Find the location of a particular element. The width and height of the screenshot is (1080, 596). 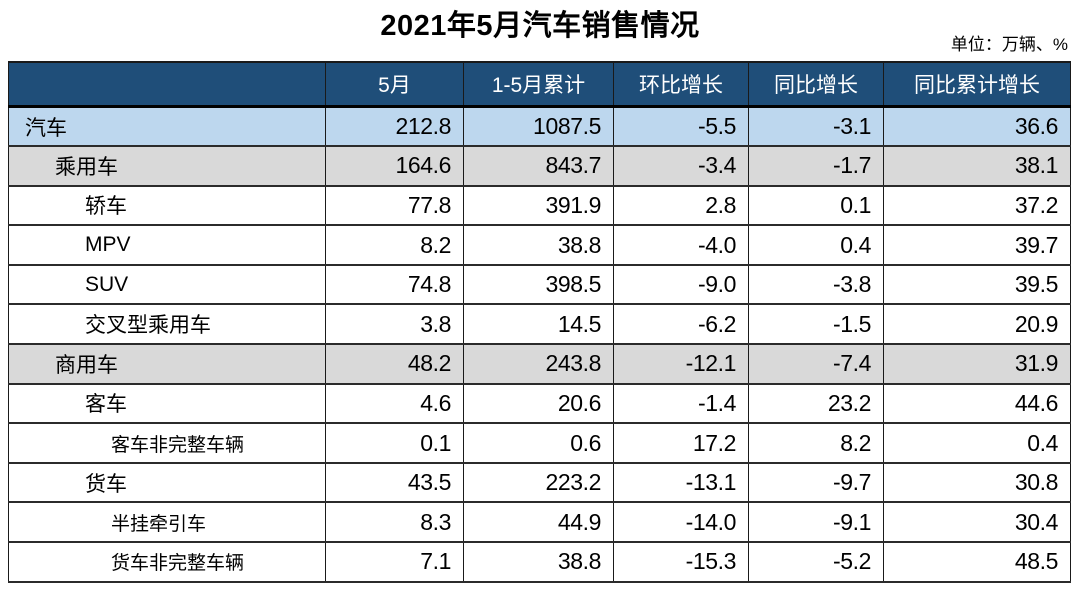

value-cell: 212.8 is located at coordinates (394, 126).